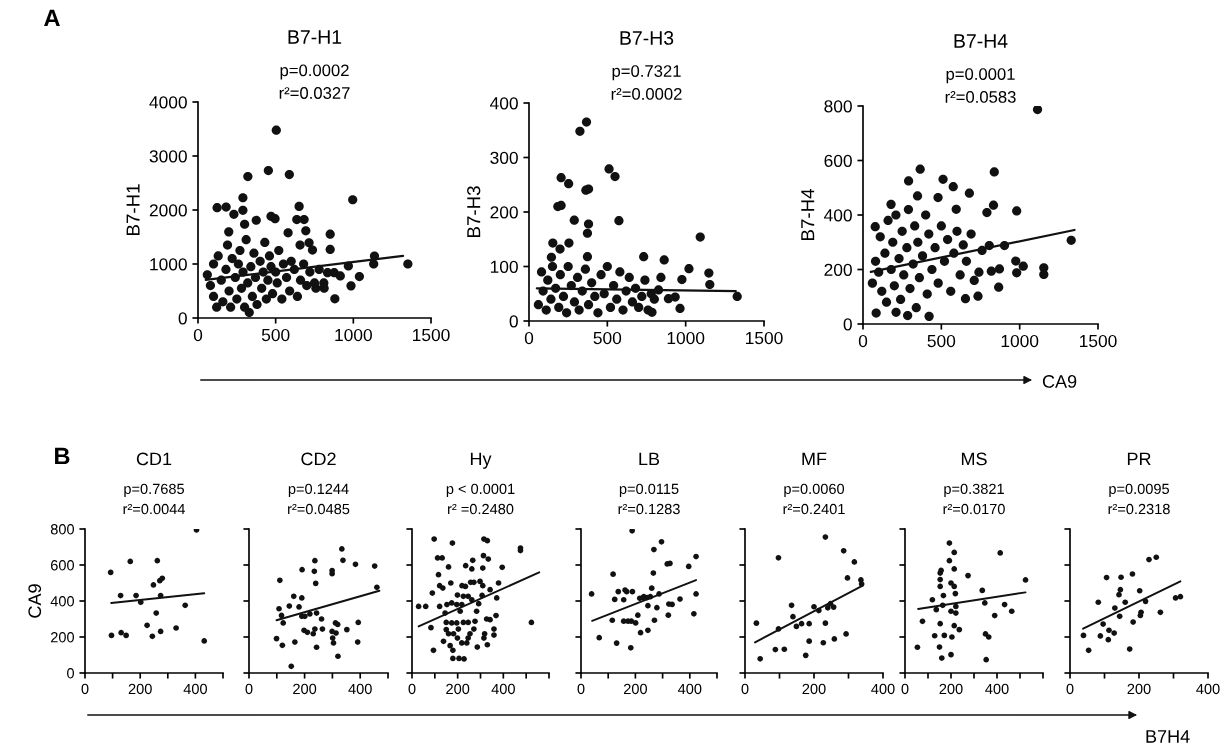  Describe the element at coordinates (974, 509) in the screenshot. I see `text: r²=0.0170` at that location.